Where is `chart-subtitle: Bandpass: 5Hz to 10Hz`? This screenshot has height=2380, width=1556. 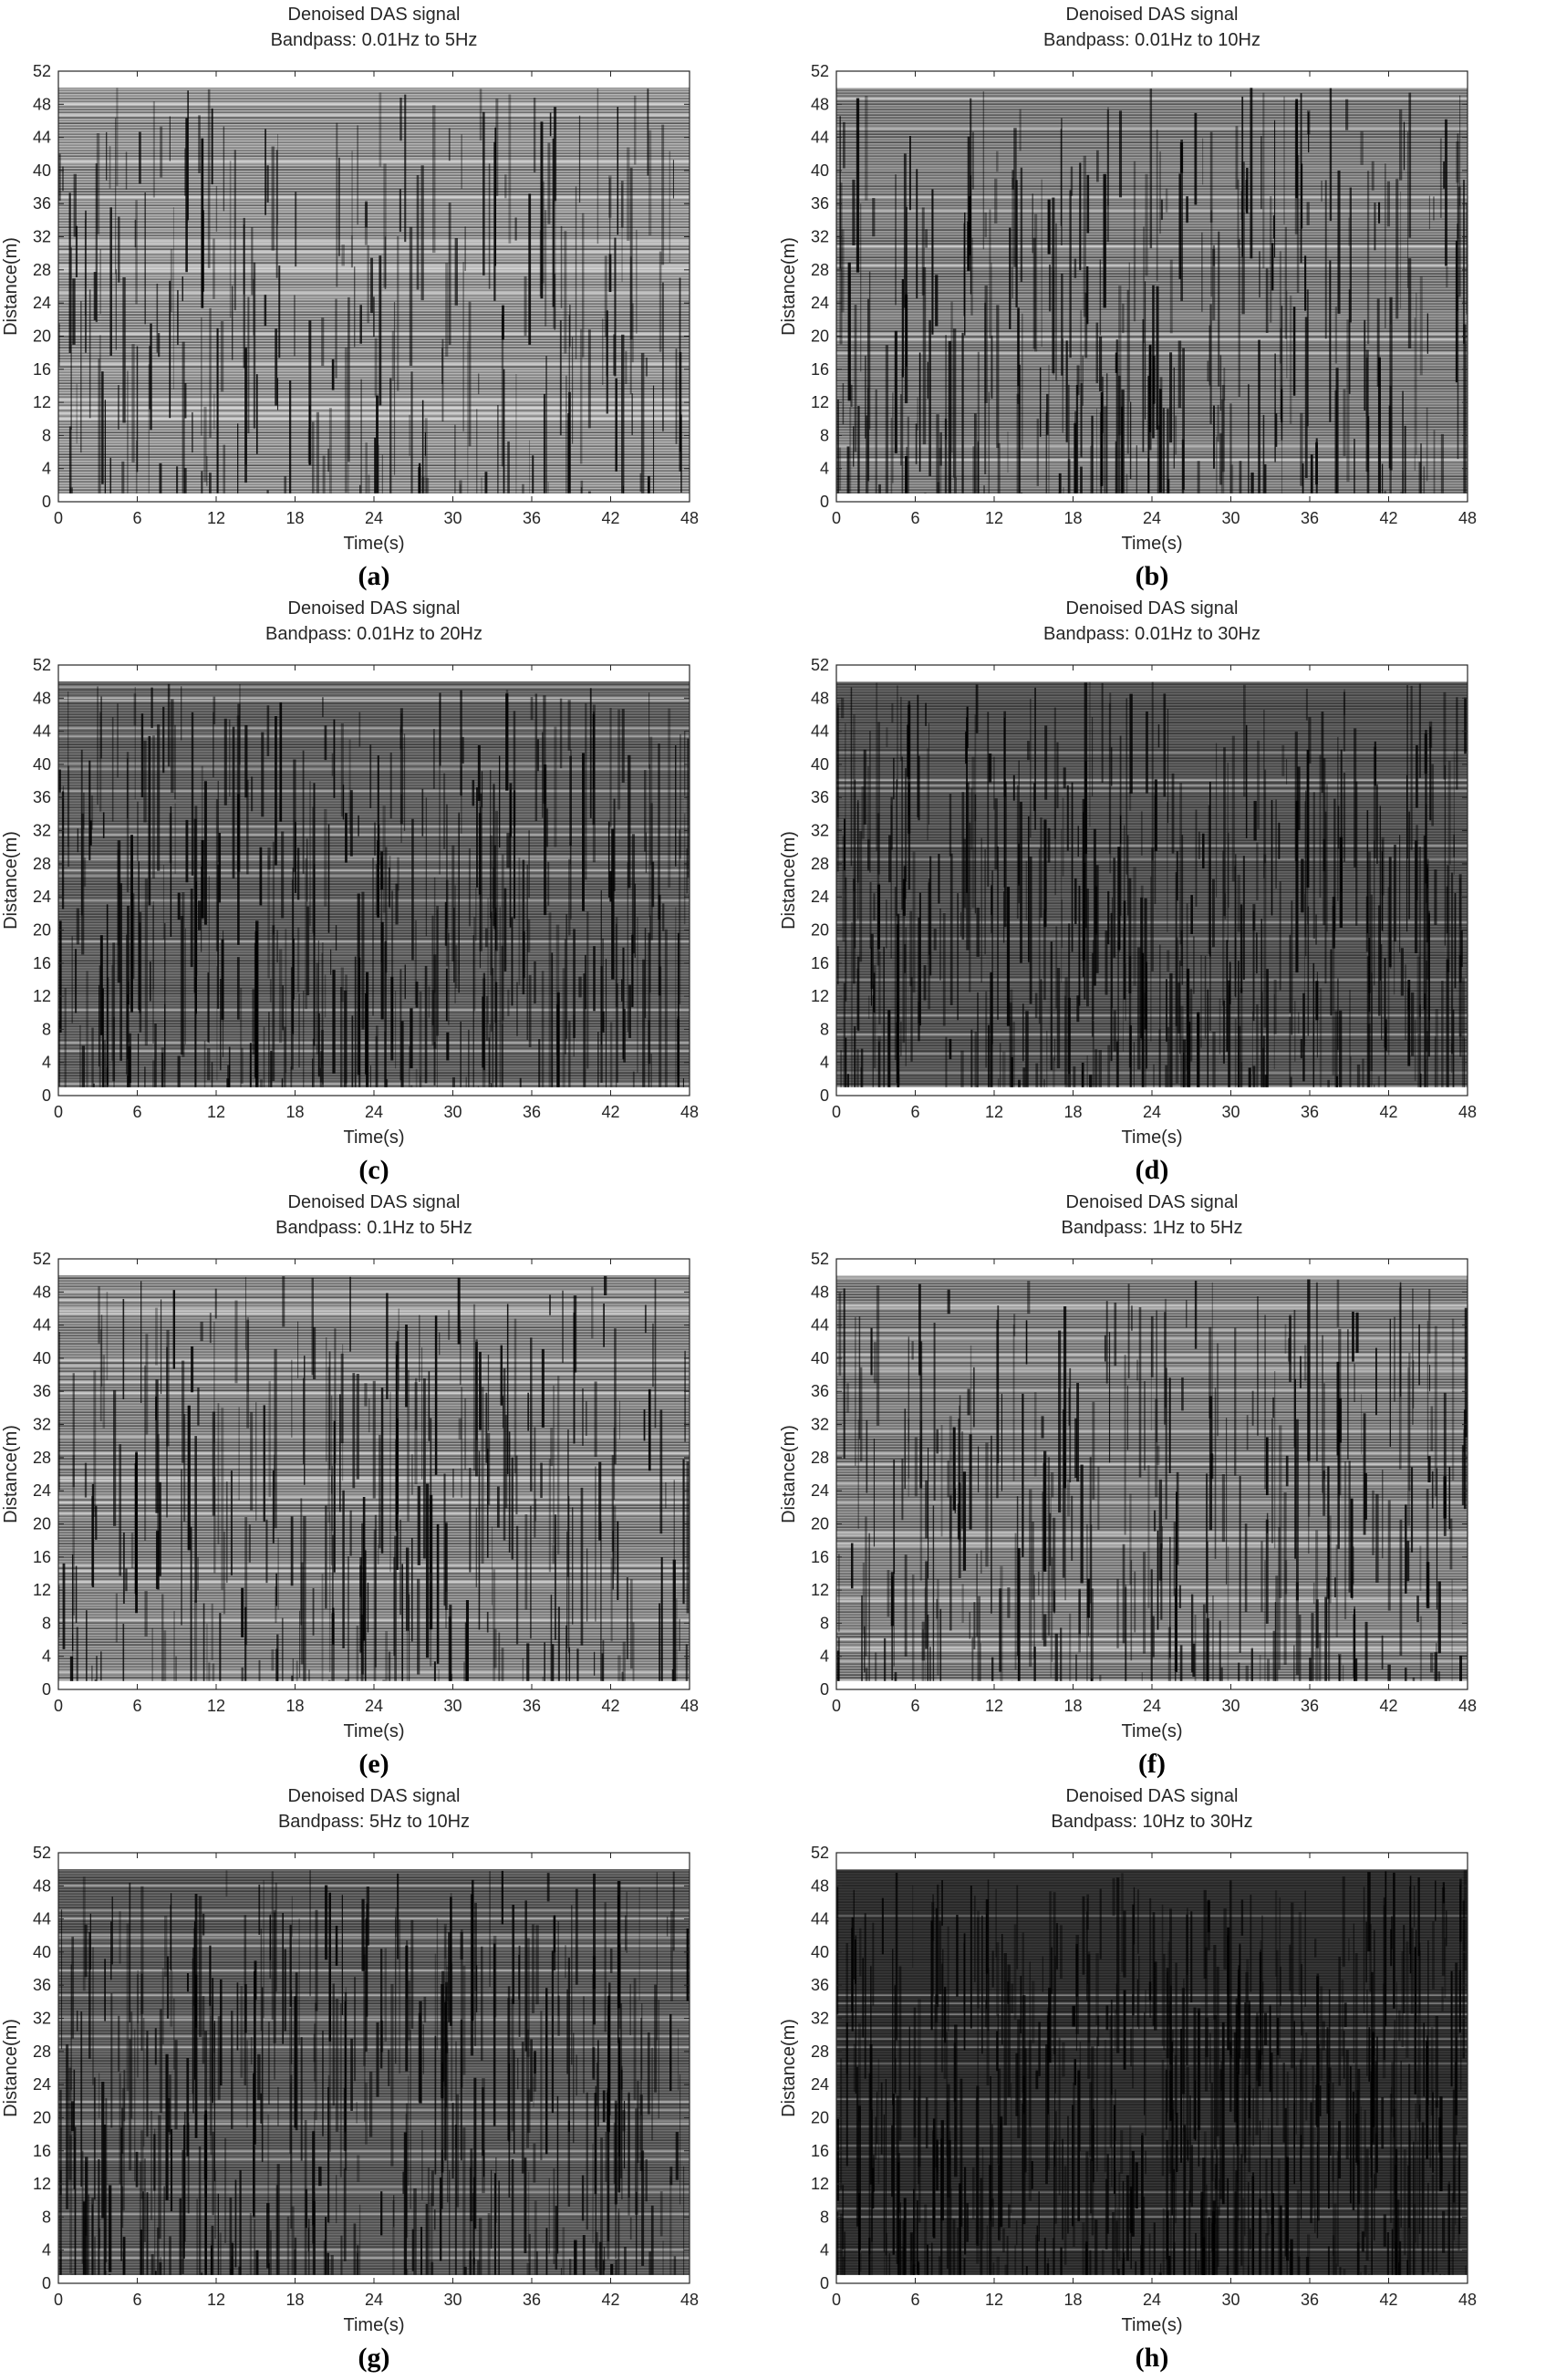 chart-subtitle: Bandpass: 5Hz to 10Hz is located at coordinates (374, 1822).